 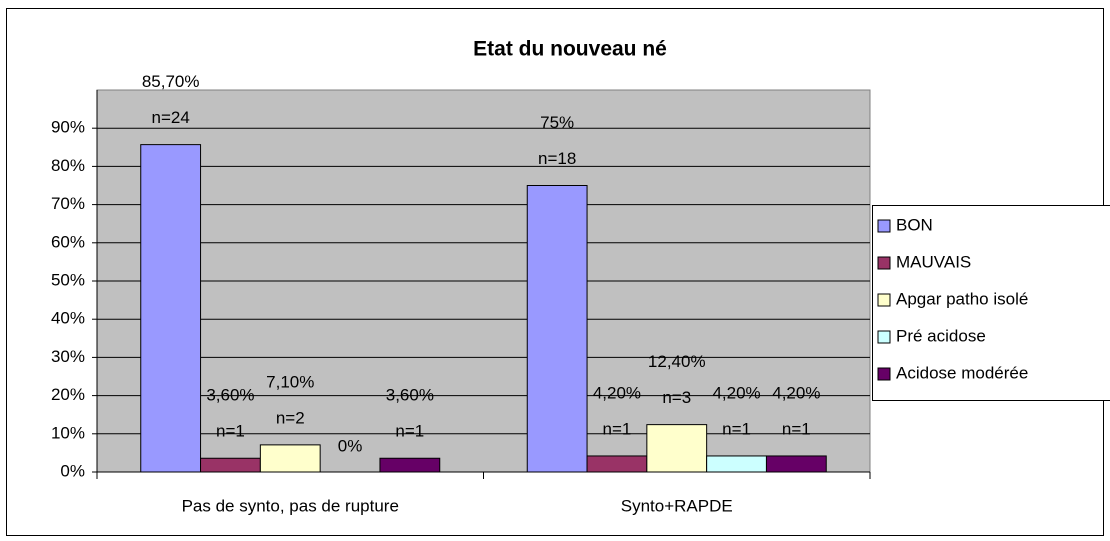 I want to click on y-tick-label: 20%, so click(x=68, y=394).